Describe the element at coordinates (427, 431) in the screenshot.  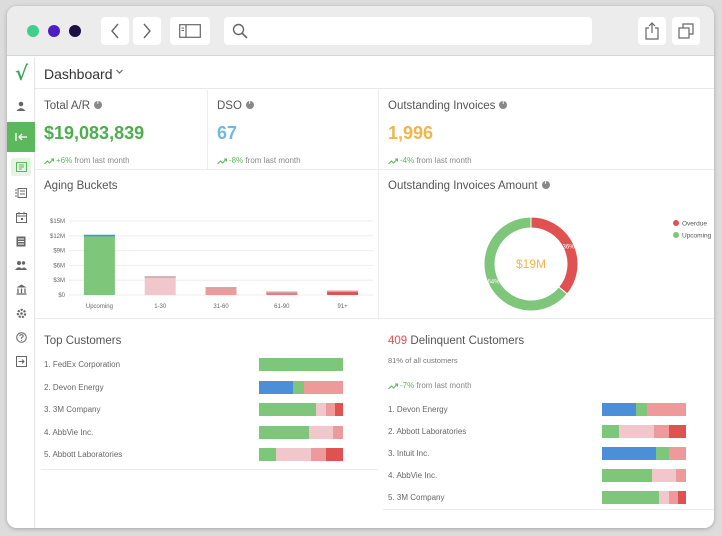
I see `customer-name: 2. Abbott Laboratories` at that location.